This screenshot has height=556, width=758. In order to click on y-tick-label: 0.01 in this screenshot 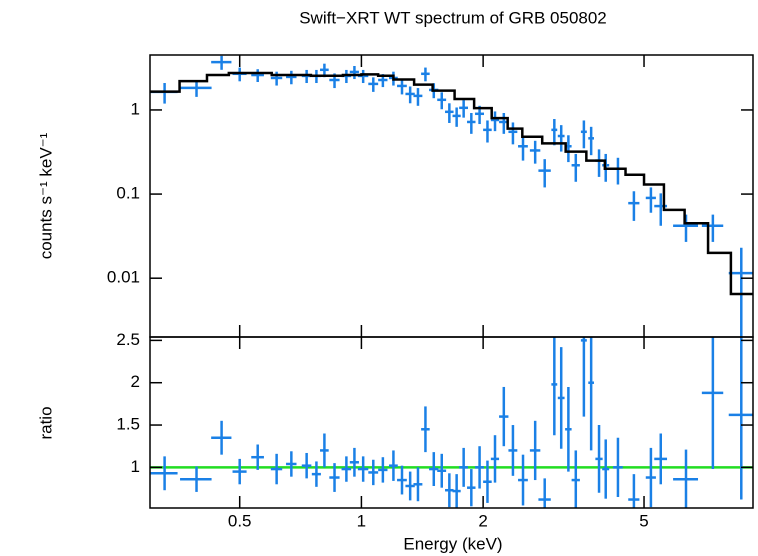, I will do `click(123, 277)`.